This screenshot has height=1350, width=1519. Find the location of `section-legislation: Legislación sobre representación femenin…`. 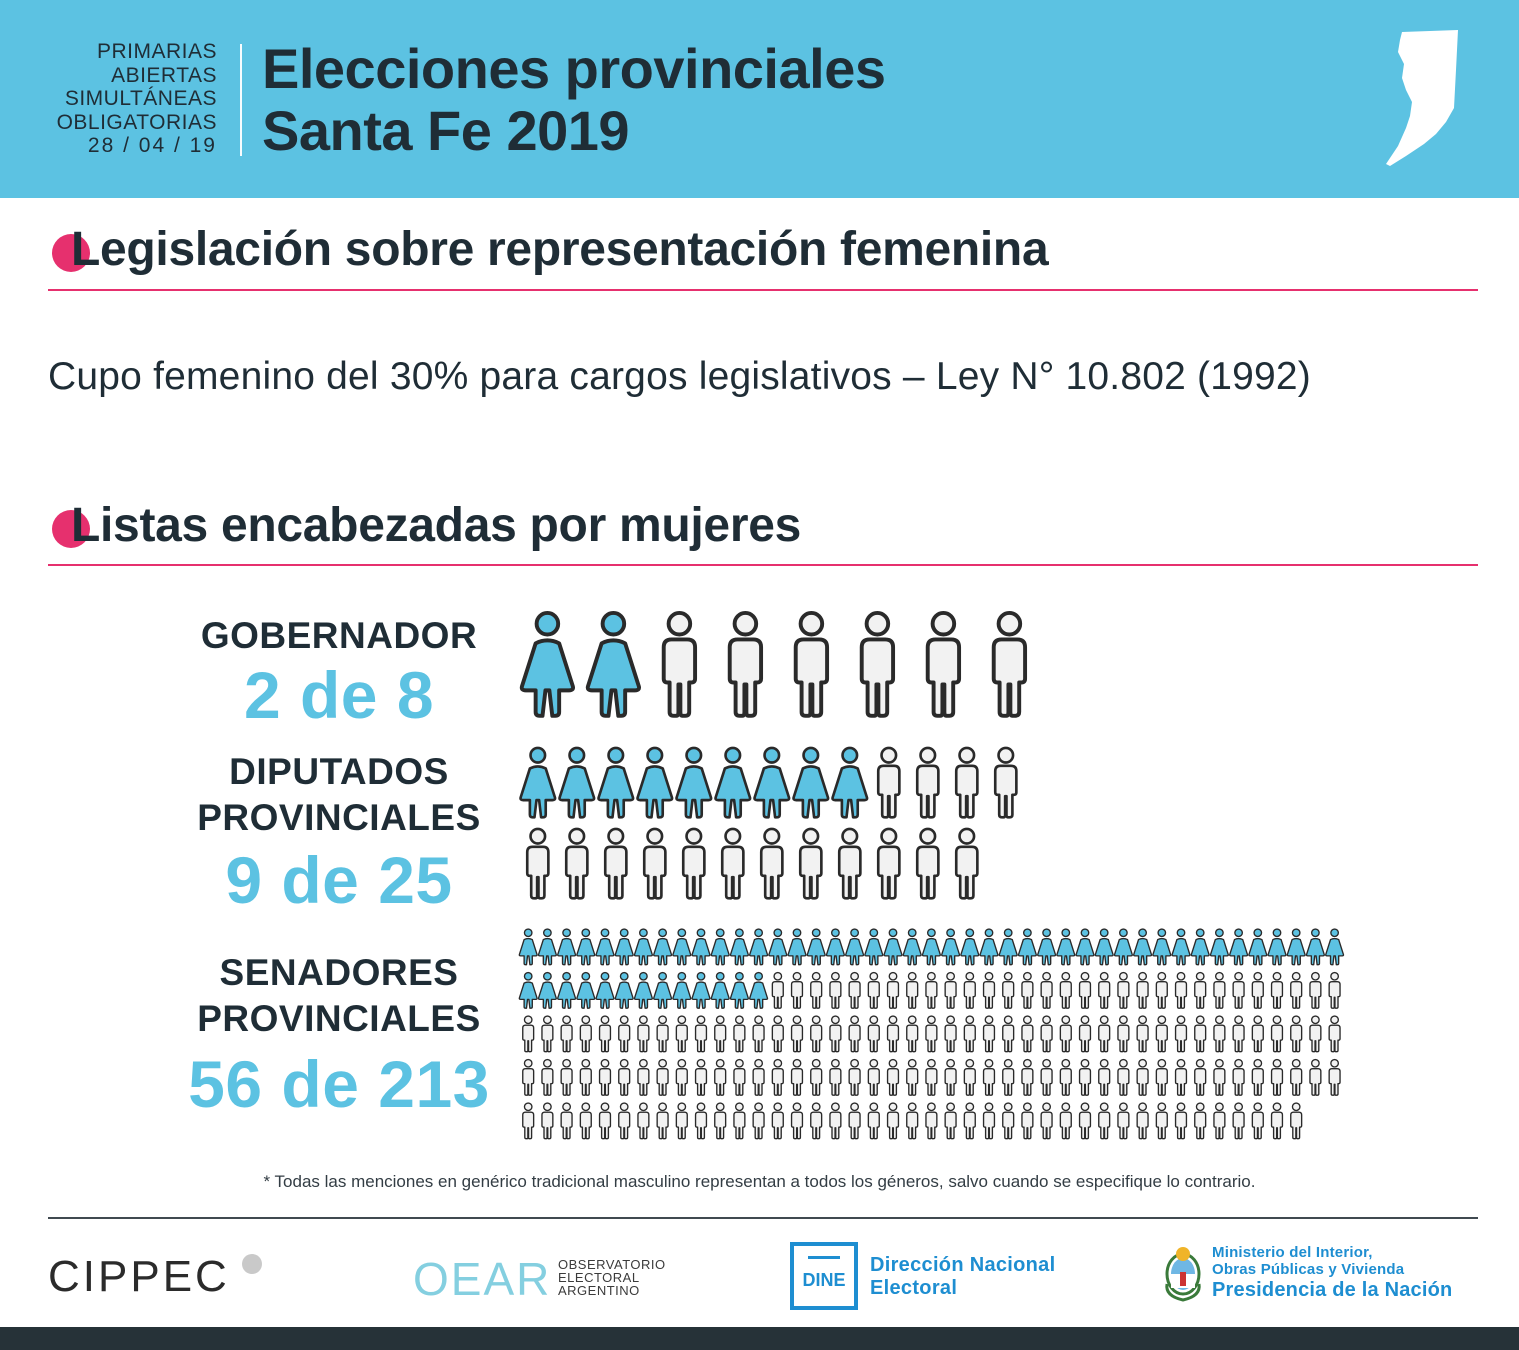

section-legislation: Legislación sobre representación femenin… is located at coordinates (763, 257).